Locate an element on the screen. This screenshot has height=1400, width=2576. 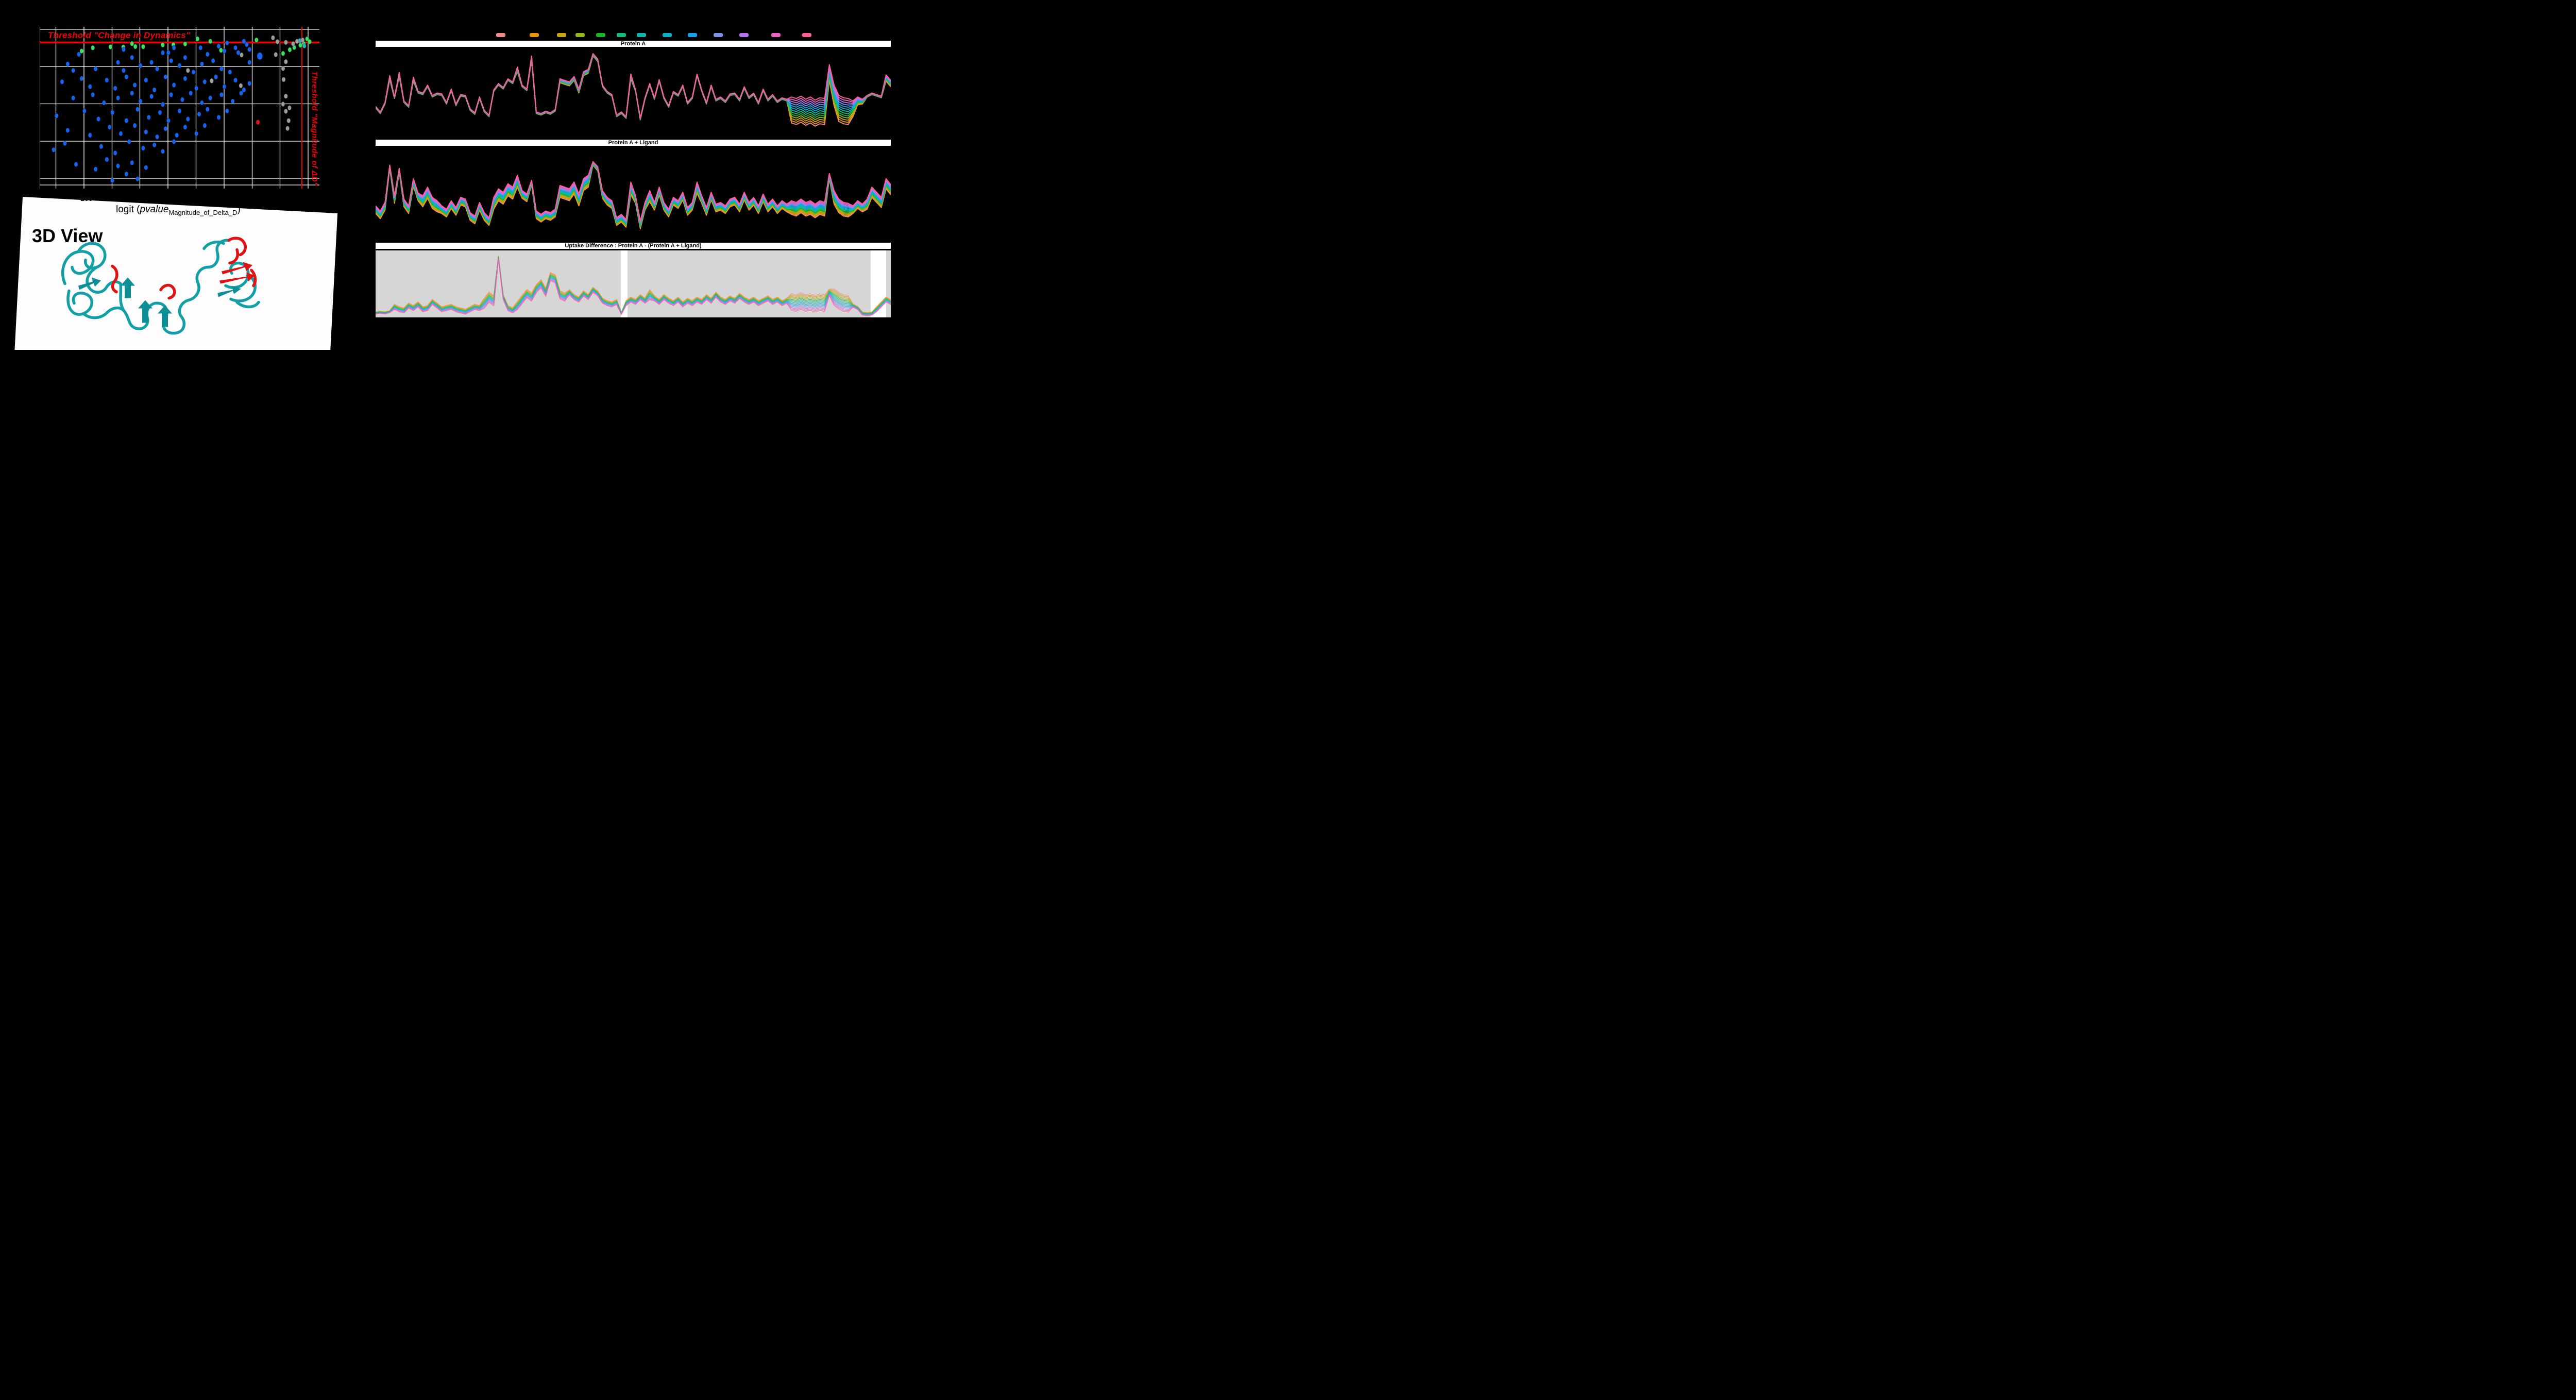
chart-title-protein-a-ligand: Protein A + Ligand is located at coordinates (633, 143).